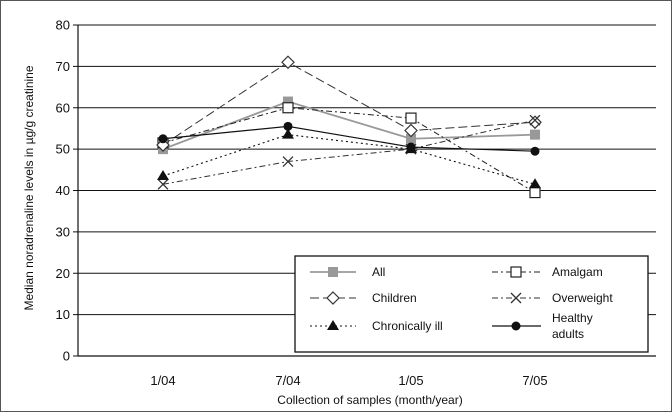 The height and width of the screenshot is (417, 672). I want to click on legend-label-overweight: Overweight, so click(582, 298).